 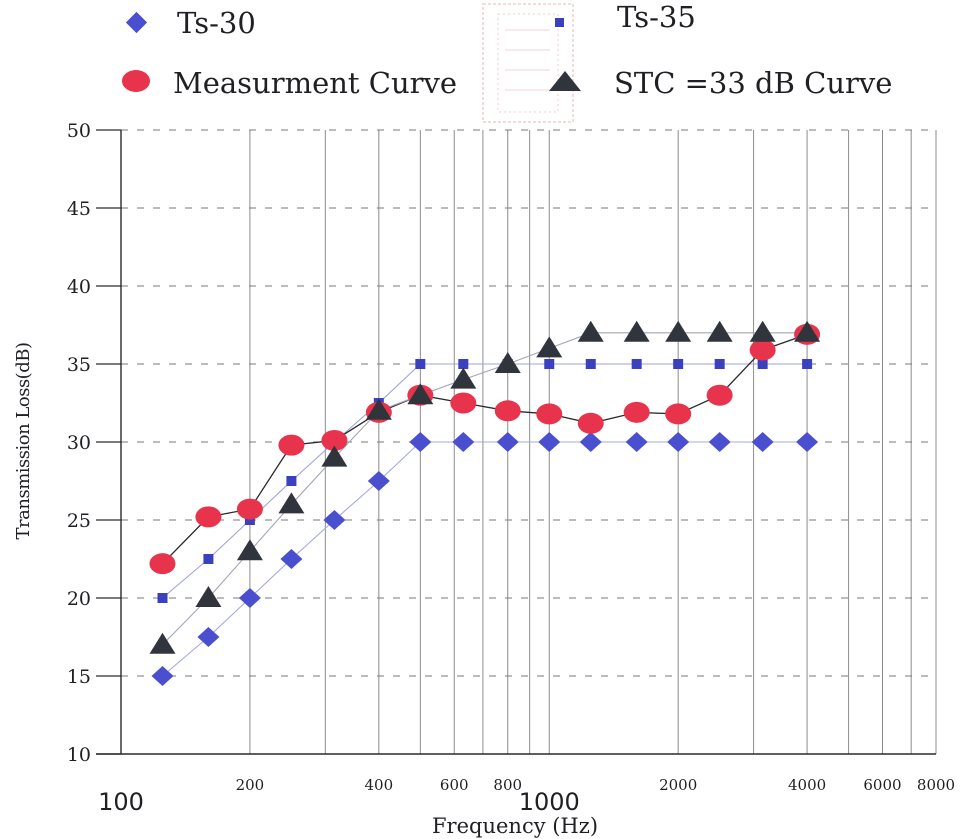 What do you see at coordinates (565, 81) in the screenshot?
I see `legend-triangle-marker` at bounding box center [565, 81].